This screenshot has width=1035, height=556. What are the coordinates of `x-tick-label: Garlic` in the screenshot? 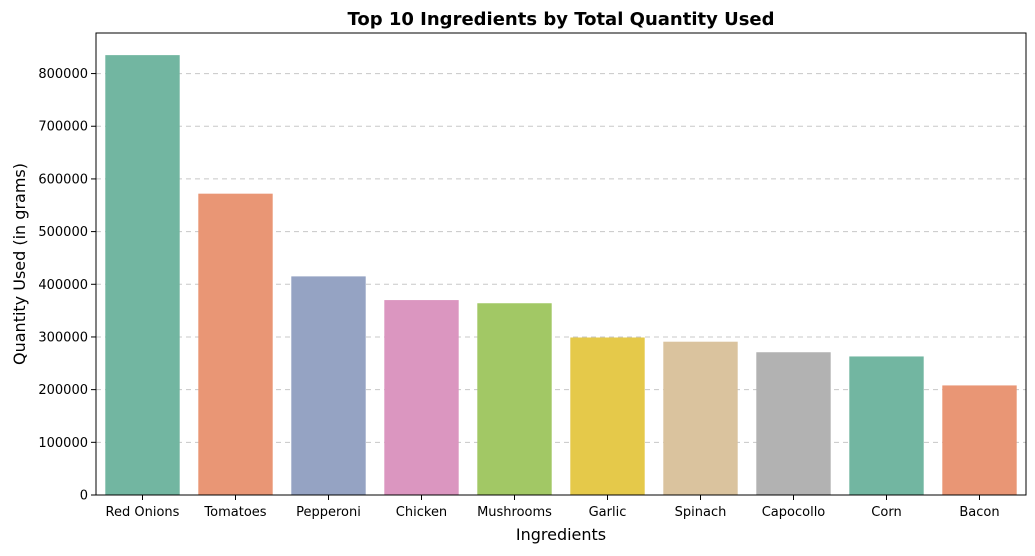 It's located at (608, 512).